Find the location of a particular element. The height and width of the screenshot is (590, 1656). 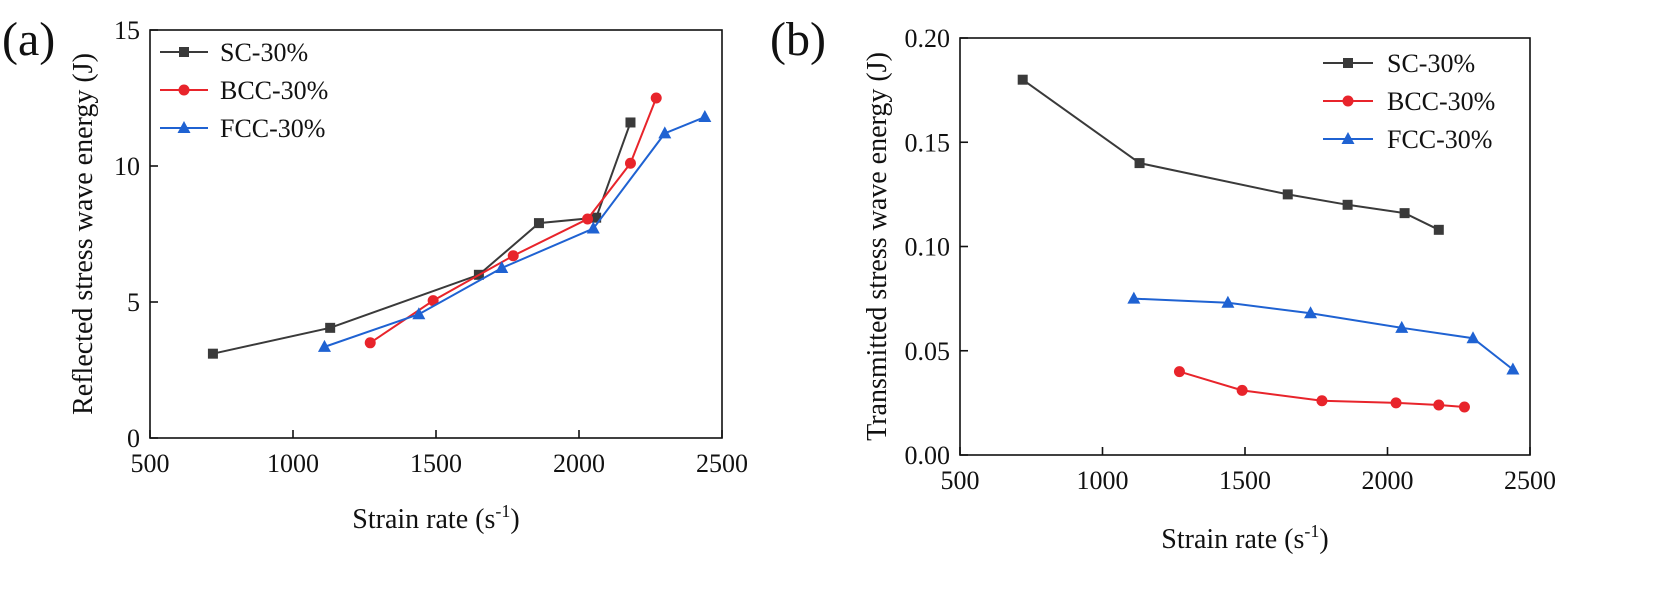

panel-label: (a) is located at coordinates (28, 39).